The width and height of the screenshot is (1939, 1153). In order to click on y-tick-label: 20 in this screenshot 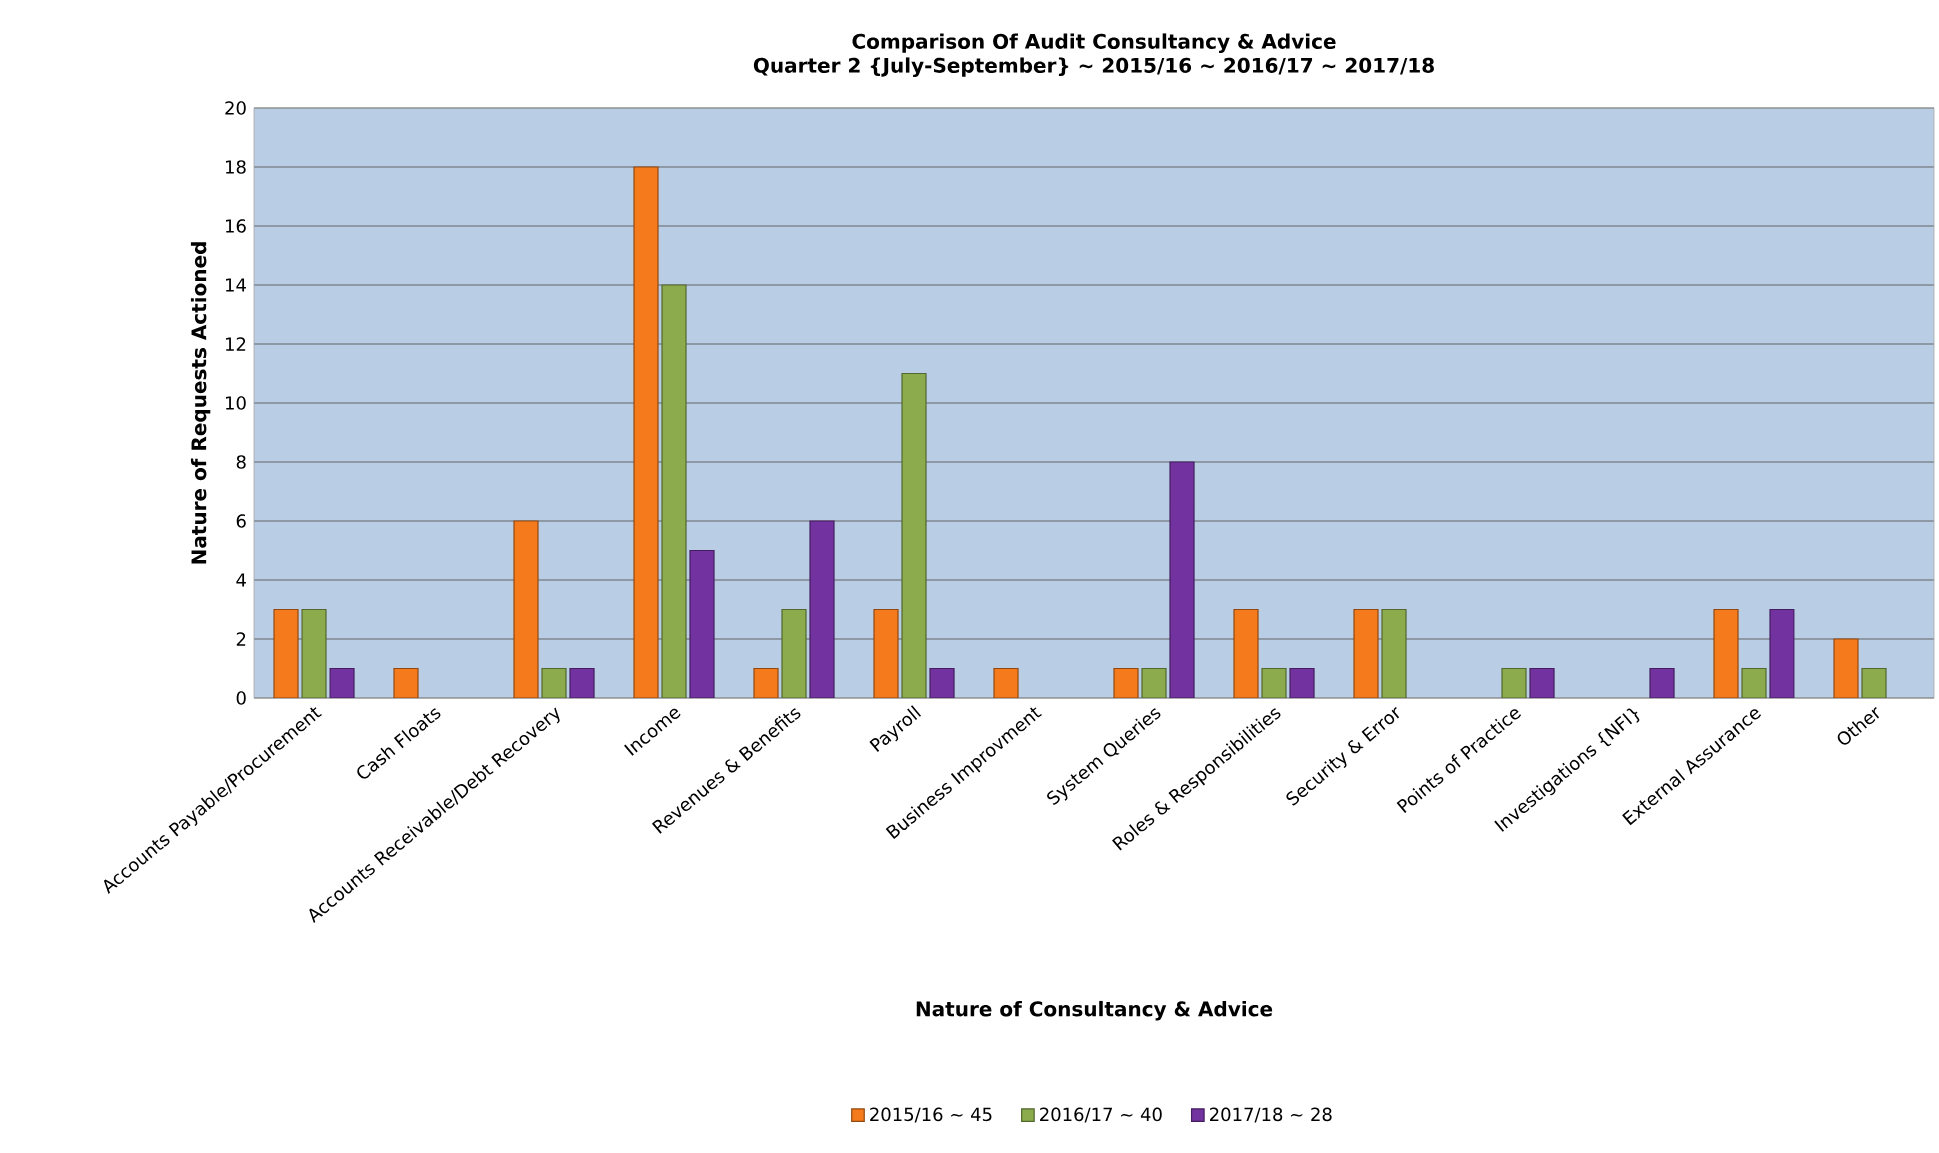, I will do `click(235, 108)`.